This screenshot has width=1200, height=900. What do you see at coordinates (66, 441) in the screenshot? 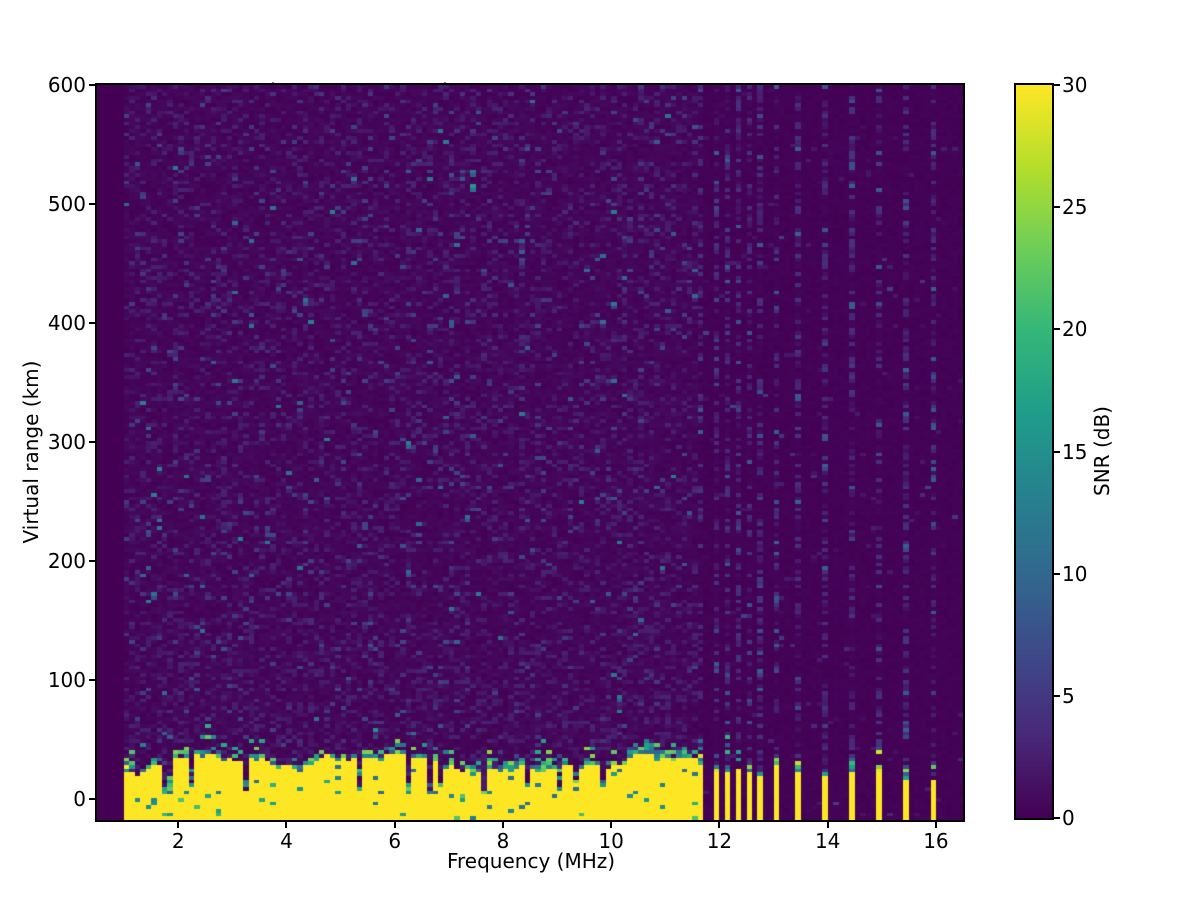
I see `y-tick-label: 300` at bounding box center [66, 441].